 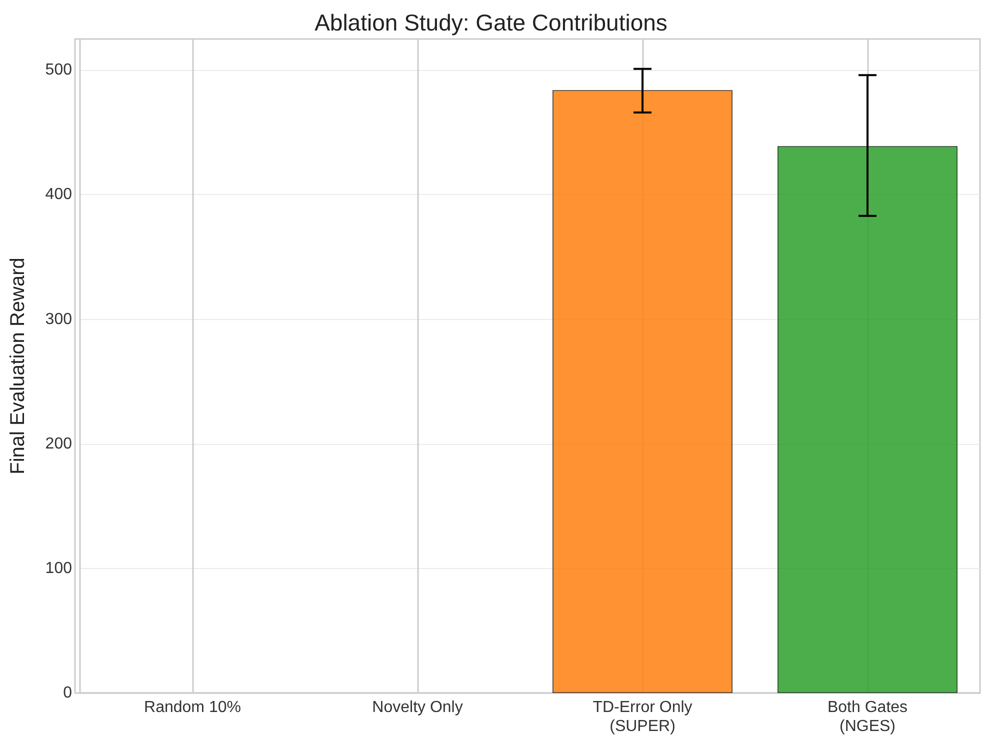 I want to click on y-tick-label: 200, so click(x=58, y=443).